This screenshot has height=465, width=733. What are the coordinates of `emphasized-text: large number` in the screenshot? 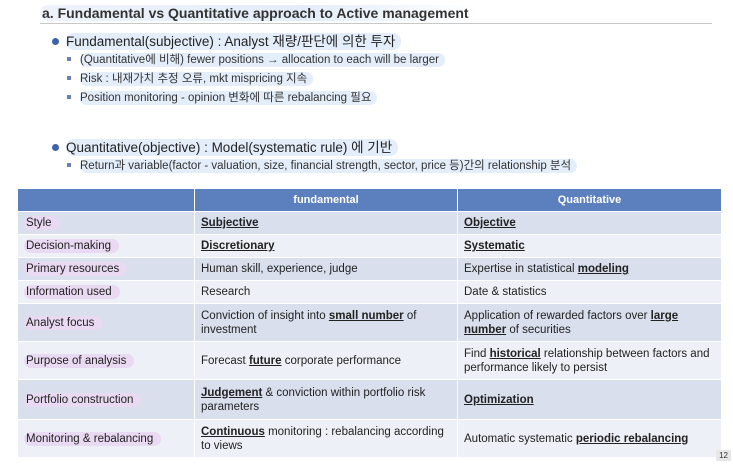 It's located at (571, 322).